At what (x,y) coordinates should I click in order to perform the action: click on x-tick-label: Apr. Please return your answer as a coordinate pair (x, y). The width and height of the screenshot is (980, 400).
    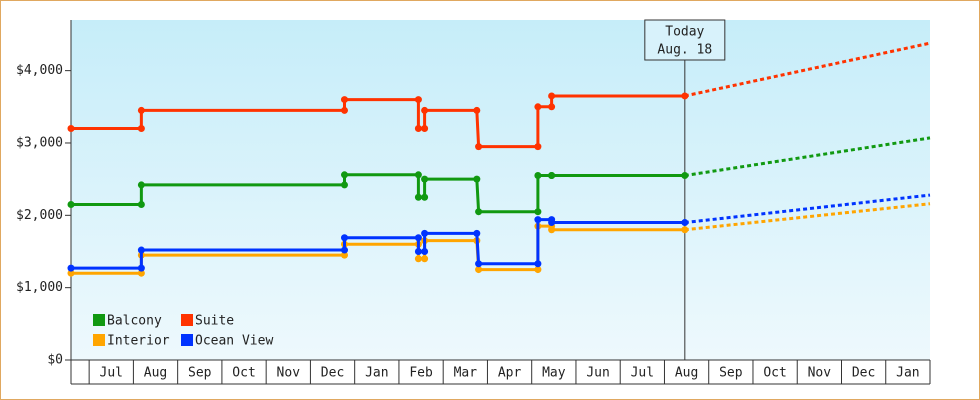
    Looking at the image, I should click on (510, 373).